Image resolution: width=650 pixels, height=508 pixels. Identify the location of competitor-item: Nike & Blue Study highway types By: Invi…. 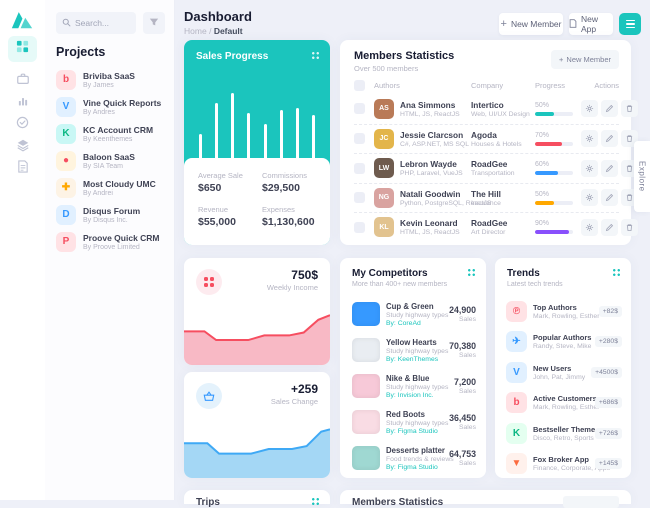
(414, 386).